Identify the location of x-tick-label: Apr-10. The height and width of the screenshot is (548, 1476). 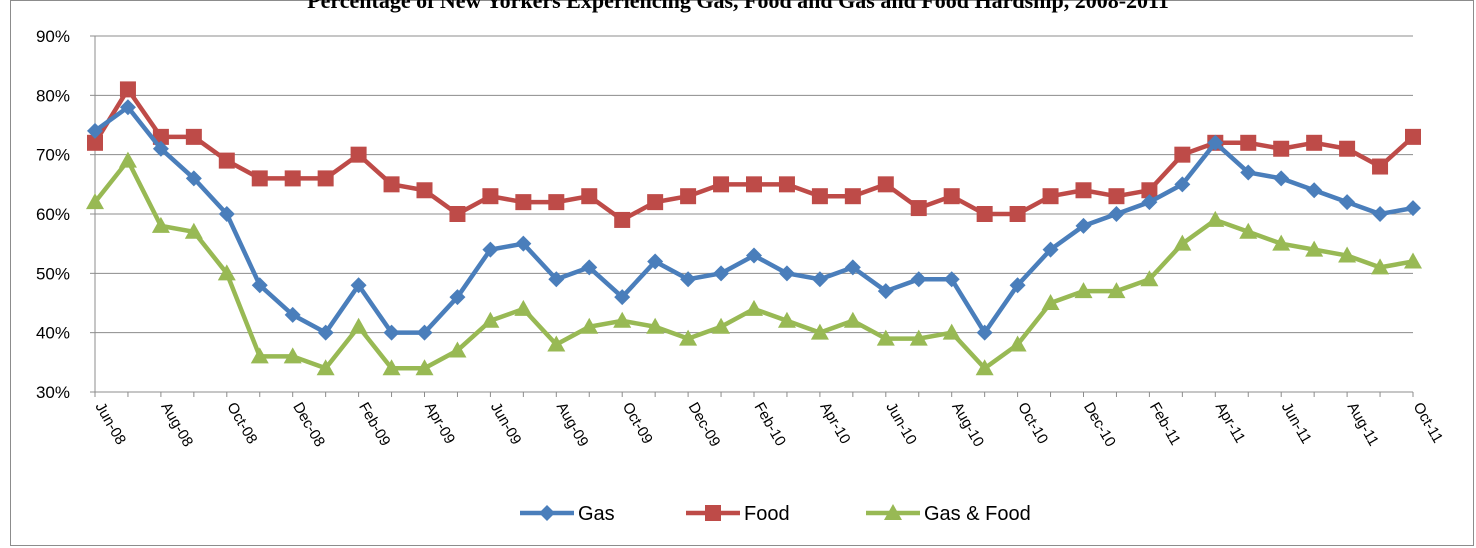
(834, 423).